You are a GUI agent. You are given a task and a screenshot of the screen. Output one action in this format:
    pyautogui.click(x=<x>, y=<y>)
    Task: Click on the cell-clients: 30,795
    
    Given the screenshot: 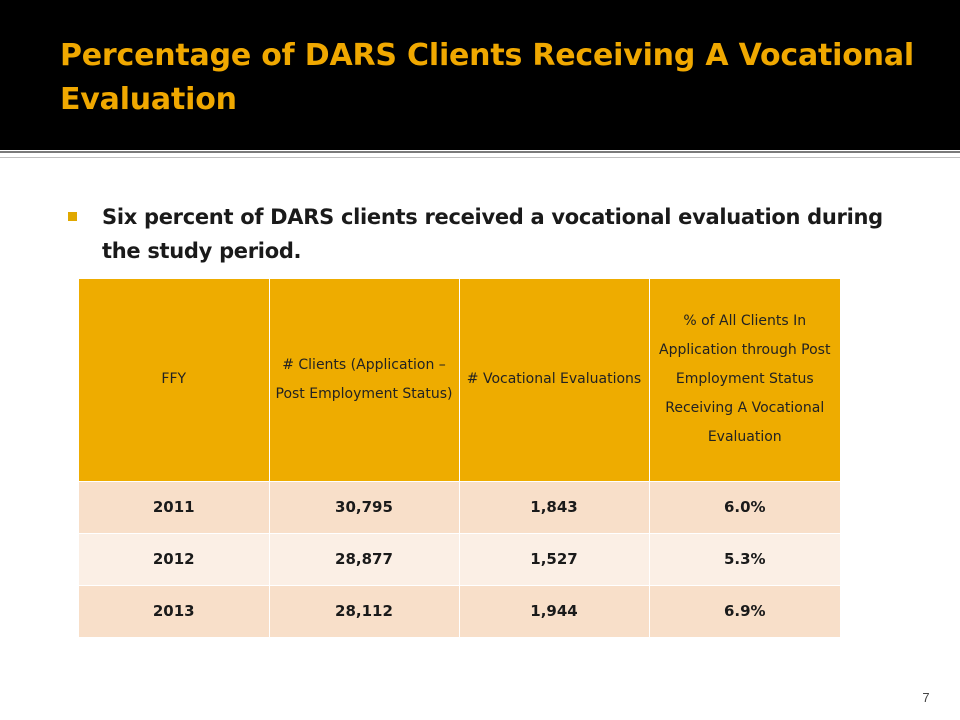 What is the action you would take?
    pyautogui.click(x=364, y=506)
    